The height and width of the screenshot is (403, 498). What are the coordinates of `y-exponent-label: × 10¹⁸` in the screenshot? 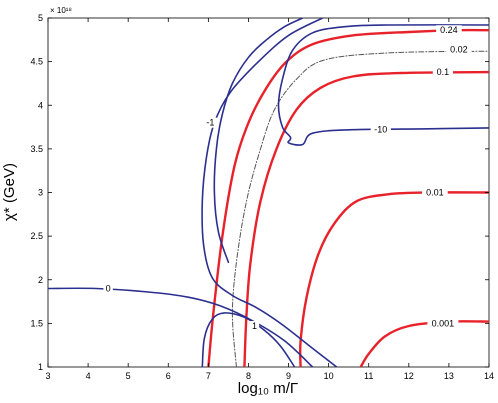 It's located at (61, 10).